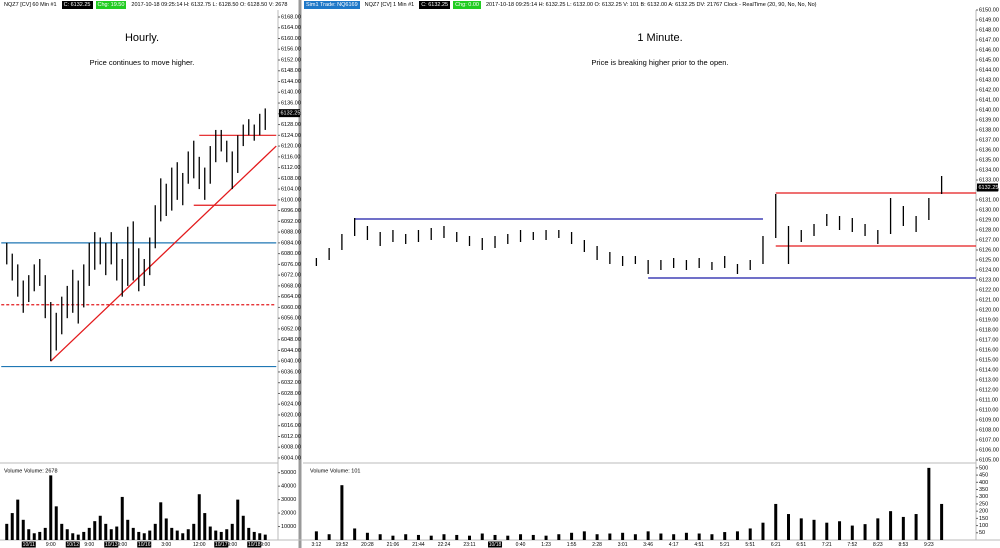  I want to click on y-tick-label: 6060.00, so click(291, 308).